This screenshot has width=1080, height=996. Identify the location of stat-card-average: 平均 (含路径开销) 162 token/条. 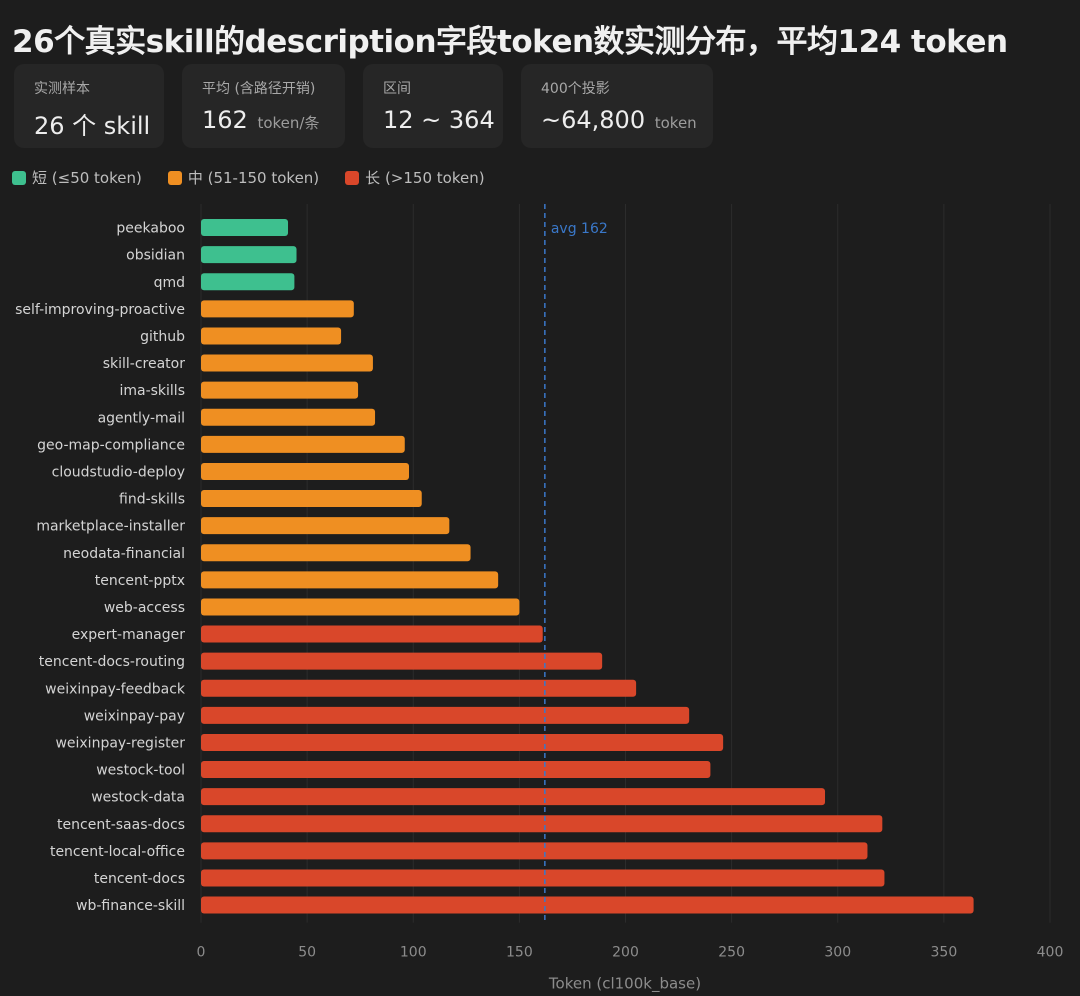
(263, 106).